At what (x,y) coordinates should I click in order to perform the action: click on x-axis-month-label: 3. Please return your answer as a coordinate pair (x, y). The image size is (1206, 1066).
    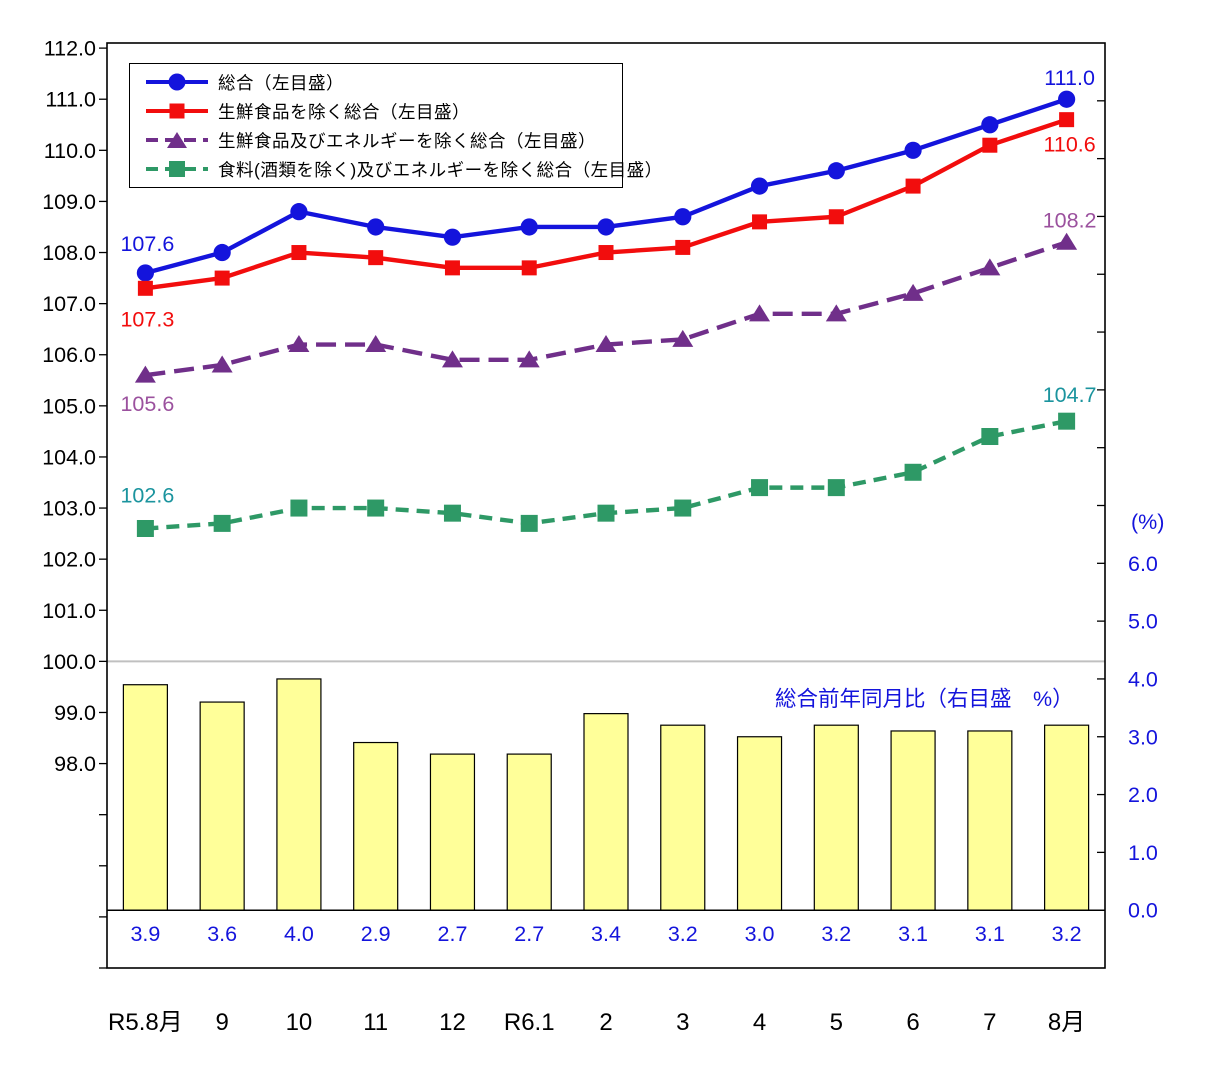
    Looking at the image, I should click on (682, 1022).